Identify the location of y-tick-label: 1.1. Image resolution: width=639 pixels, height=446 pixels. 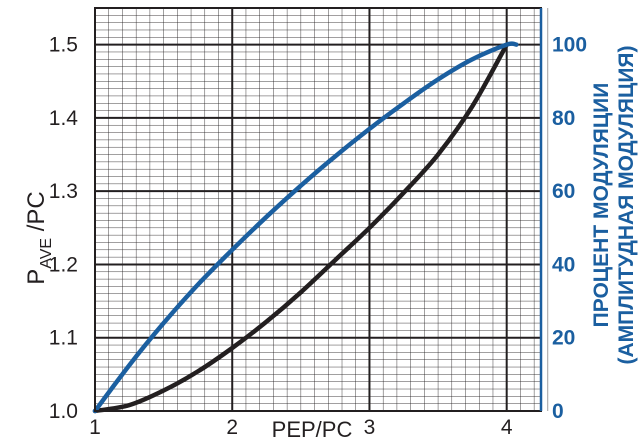
(63, 338).